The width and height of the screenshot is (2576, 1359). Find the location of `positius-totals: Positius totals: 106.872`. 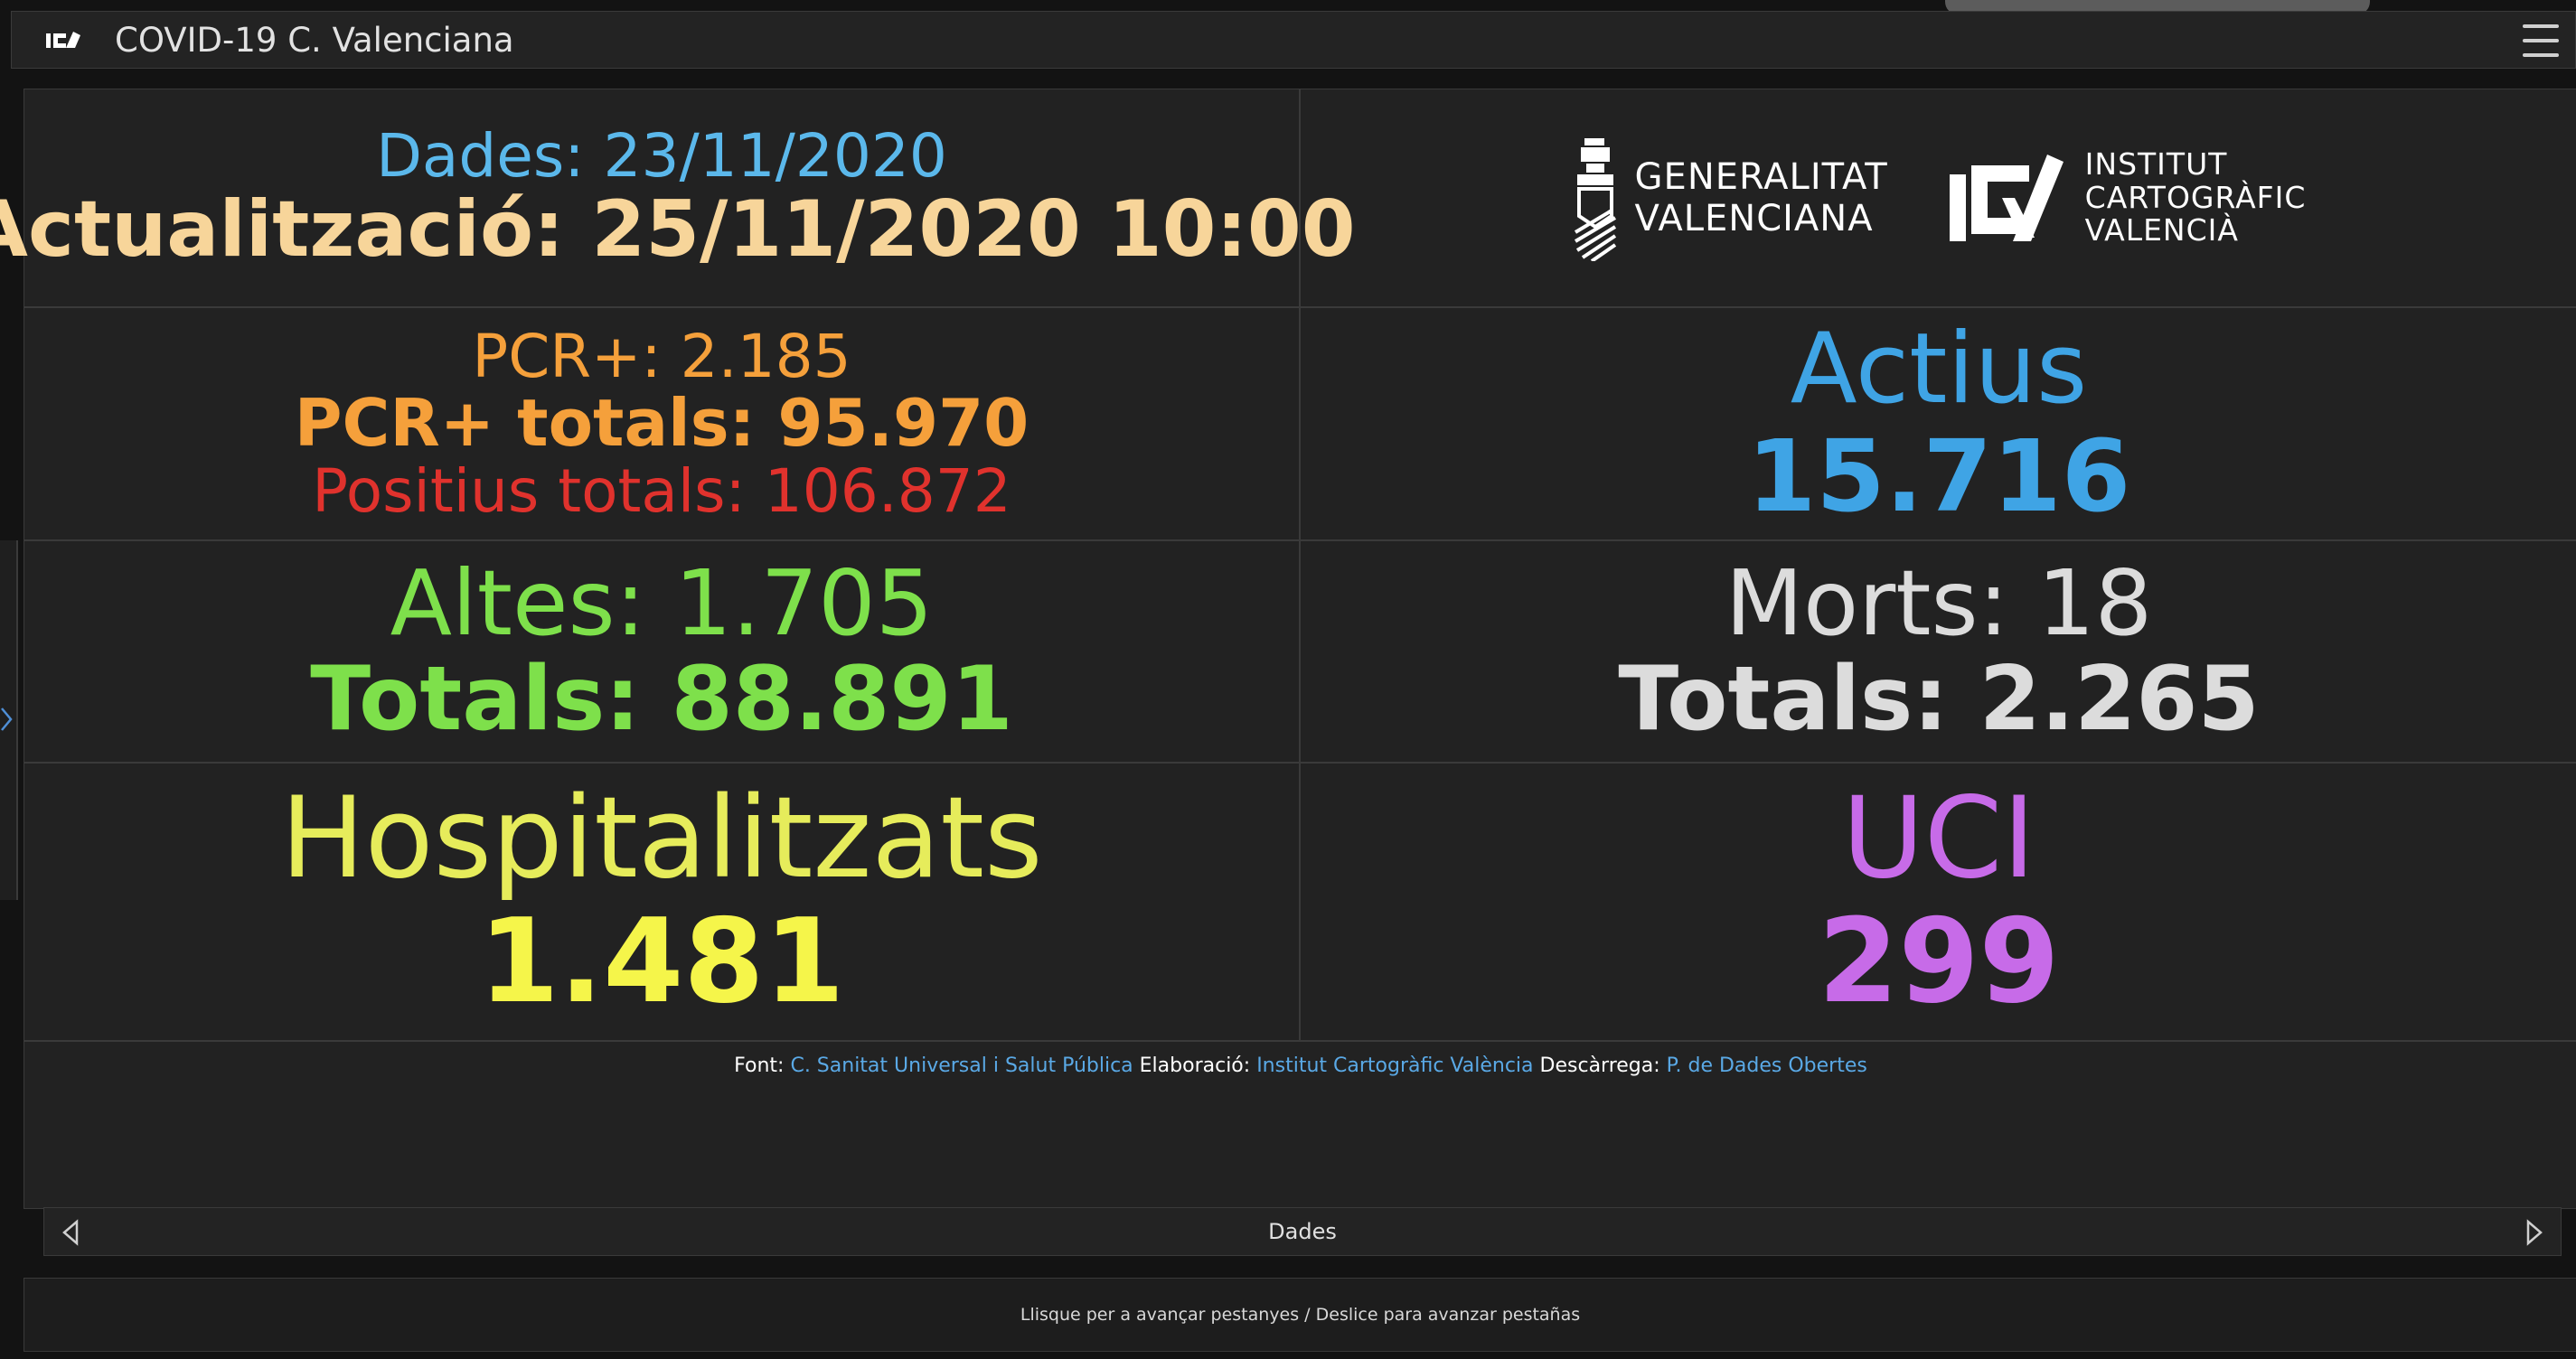

positius-totals: Positius totals: 106.872 is located at coordinates (662, 491).